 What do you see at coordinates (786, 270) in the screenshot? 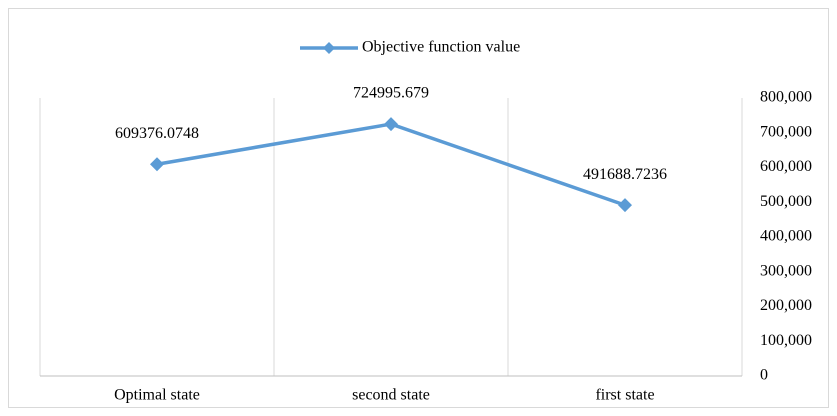
I see `y-tick-label: 300,000` at bounding box center [786, 270].